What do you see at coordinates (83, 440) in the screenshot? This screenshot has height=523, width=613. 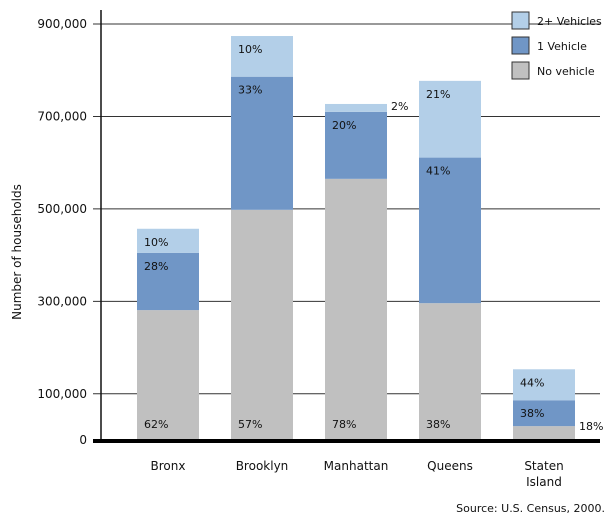 I see `y-tick-label: 0` at bounding box center [83, 440].